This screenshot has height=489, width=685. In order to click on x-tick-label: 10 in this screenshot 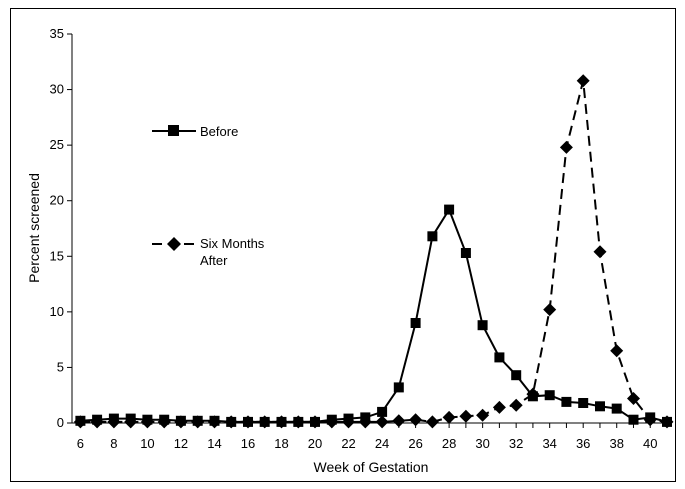, I will do `click(147, 443)`.